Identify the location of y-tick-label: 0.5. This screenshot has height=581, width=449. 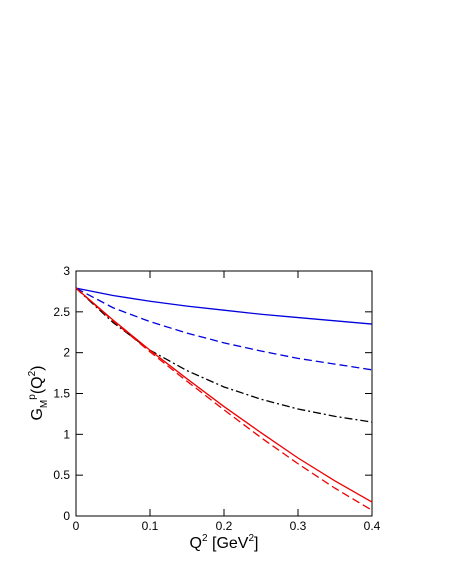
(61, 475).